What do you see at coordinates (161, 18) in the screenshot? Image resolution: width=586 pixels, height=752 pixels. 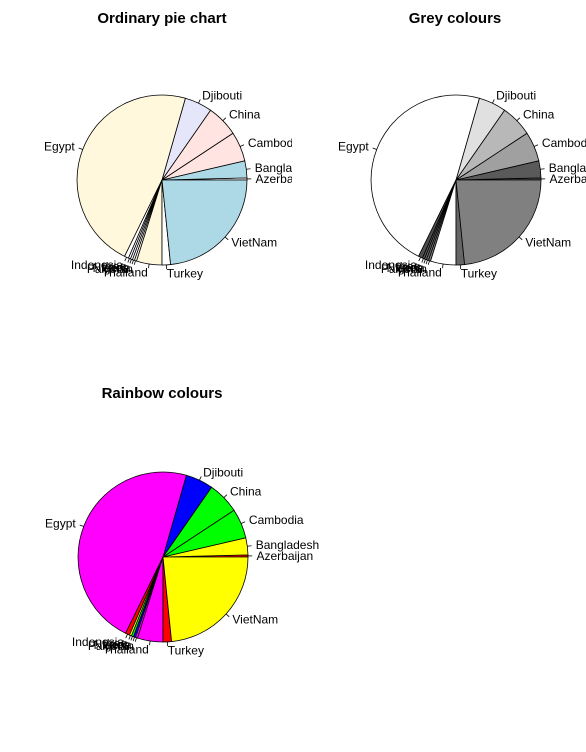 I see `chart-title-ordinary: Ordinary pie chart` at bounding box center [161, 18].